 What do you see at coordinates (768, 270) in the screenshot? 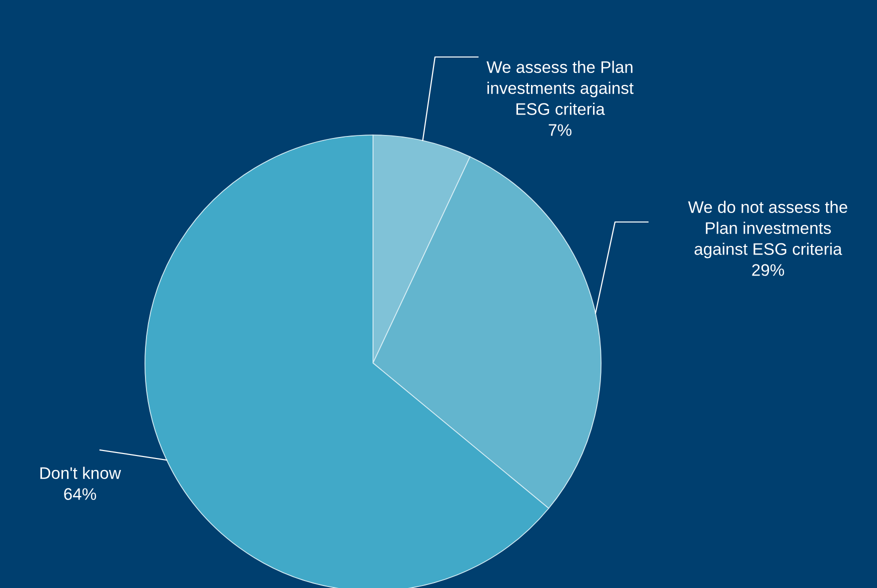
I see `data-label: 29%` at bounding box center [768, 270].